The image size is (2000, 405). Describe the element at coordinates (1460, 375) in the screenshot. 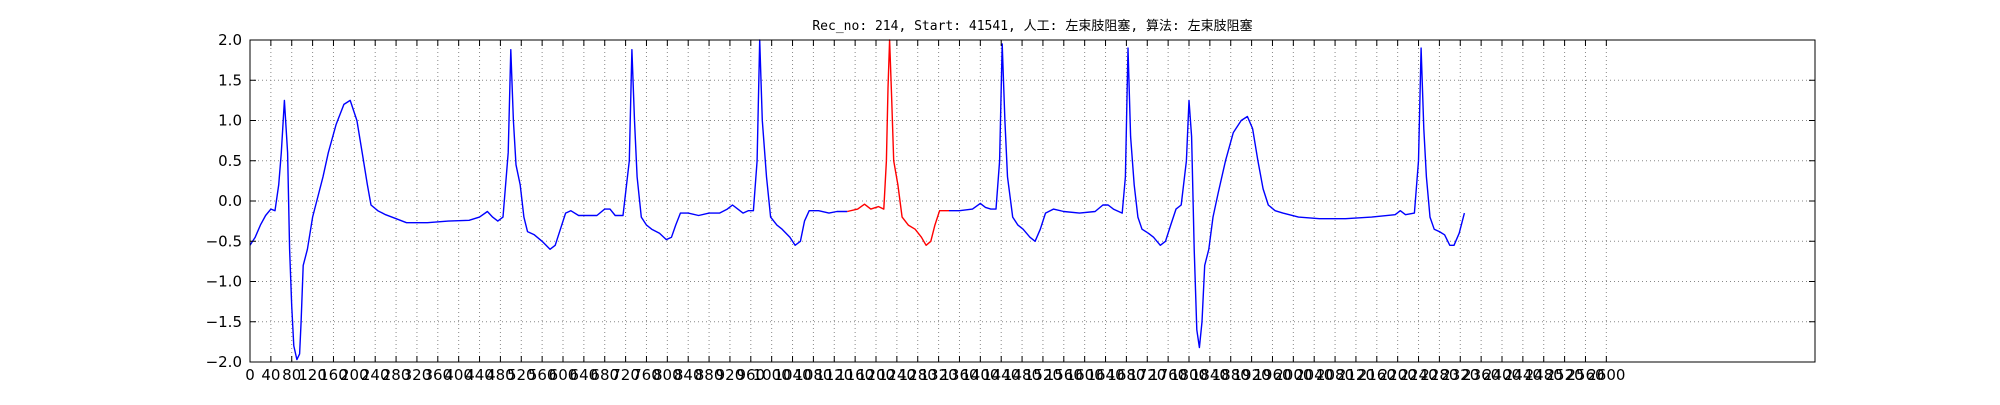

I see `x-tick-label: 2320` at that location.